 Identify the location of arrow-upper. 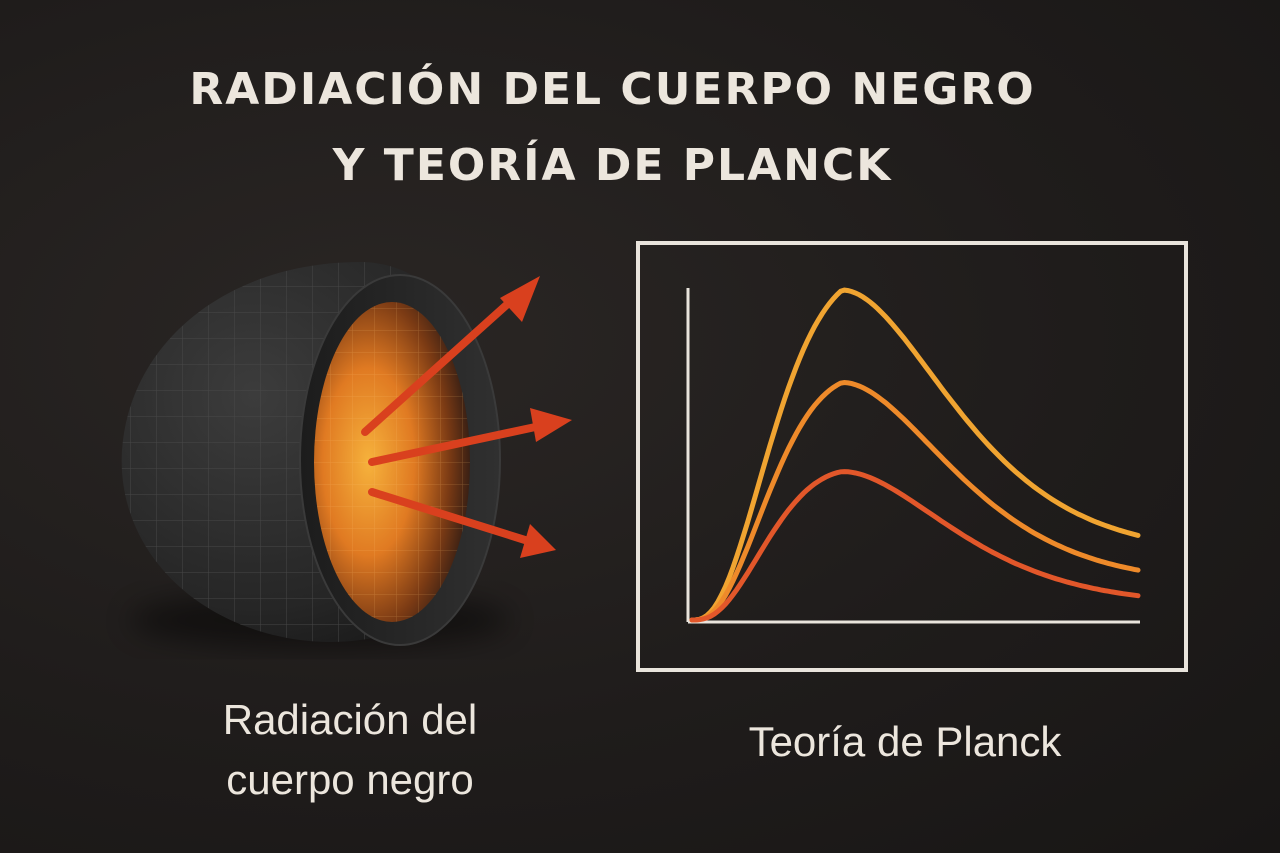
(438, 366).